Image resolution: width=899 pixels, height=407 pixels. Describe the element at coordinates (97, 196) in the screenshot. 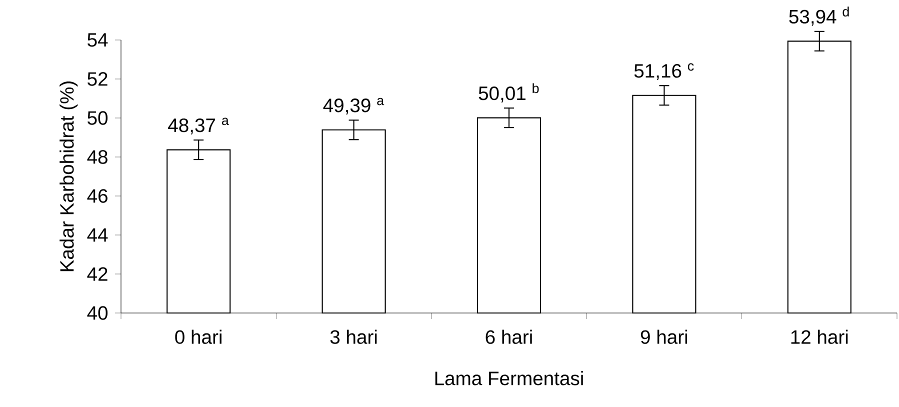

I see `y-tick-label: 46` at that location.